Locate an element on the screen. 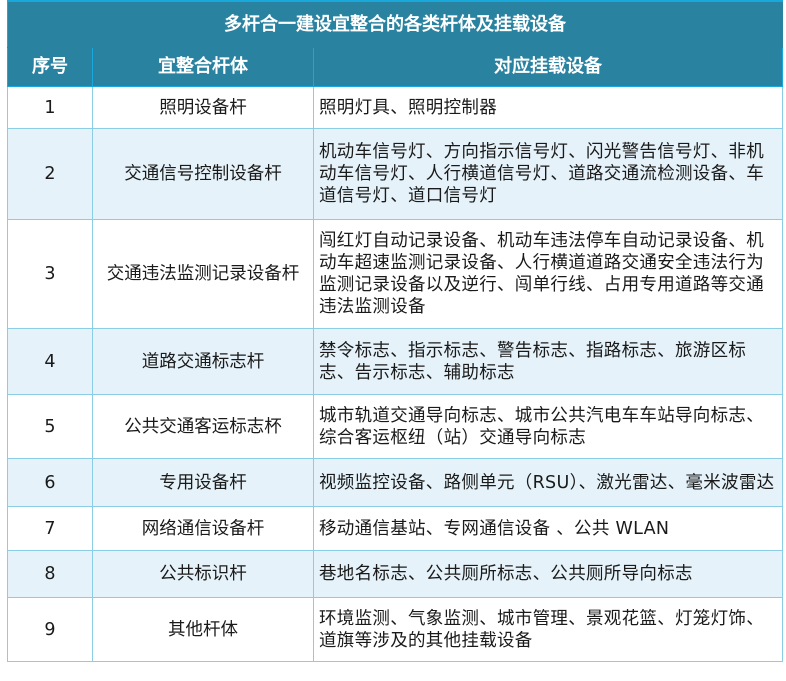 The width and height of the screenshot is (786, 681). row-devices: 环境监测、气象监测、城市管理、景观花篮、灯笼灯饰、道旗等涉及的其他挂载设备 is located at coordinates (548, 629).